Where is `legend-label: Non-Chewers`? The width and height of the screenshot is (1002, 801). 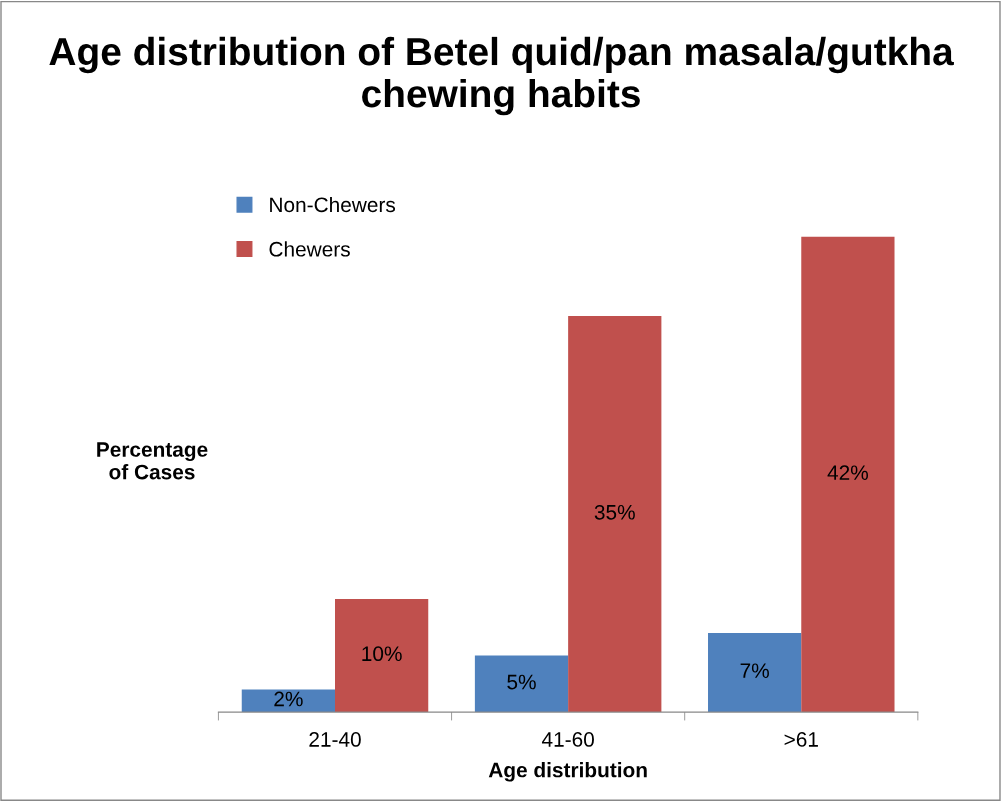 legend-label: Non-Chewers is located at coordinates (333, 204).